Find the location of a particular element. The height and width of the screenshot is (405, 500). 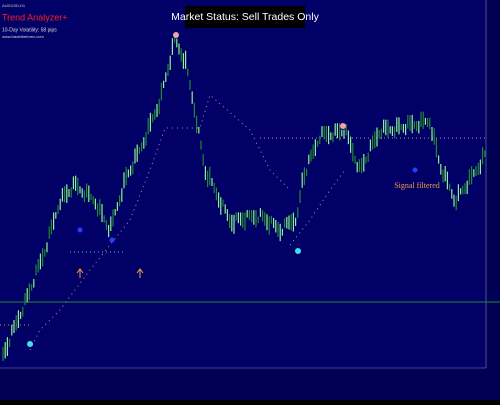

market-status: Market Status: Sell Trades Only is located at coordinates (245, 17).